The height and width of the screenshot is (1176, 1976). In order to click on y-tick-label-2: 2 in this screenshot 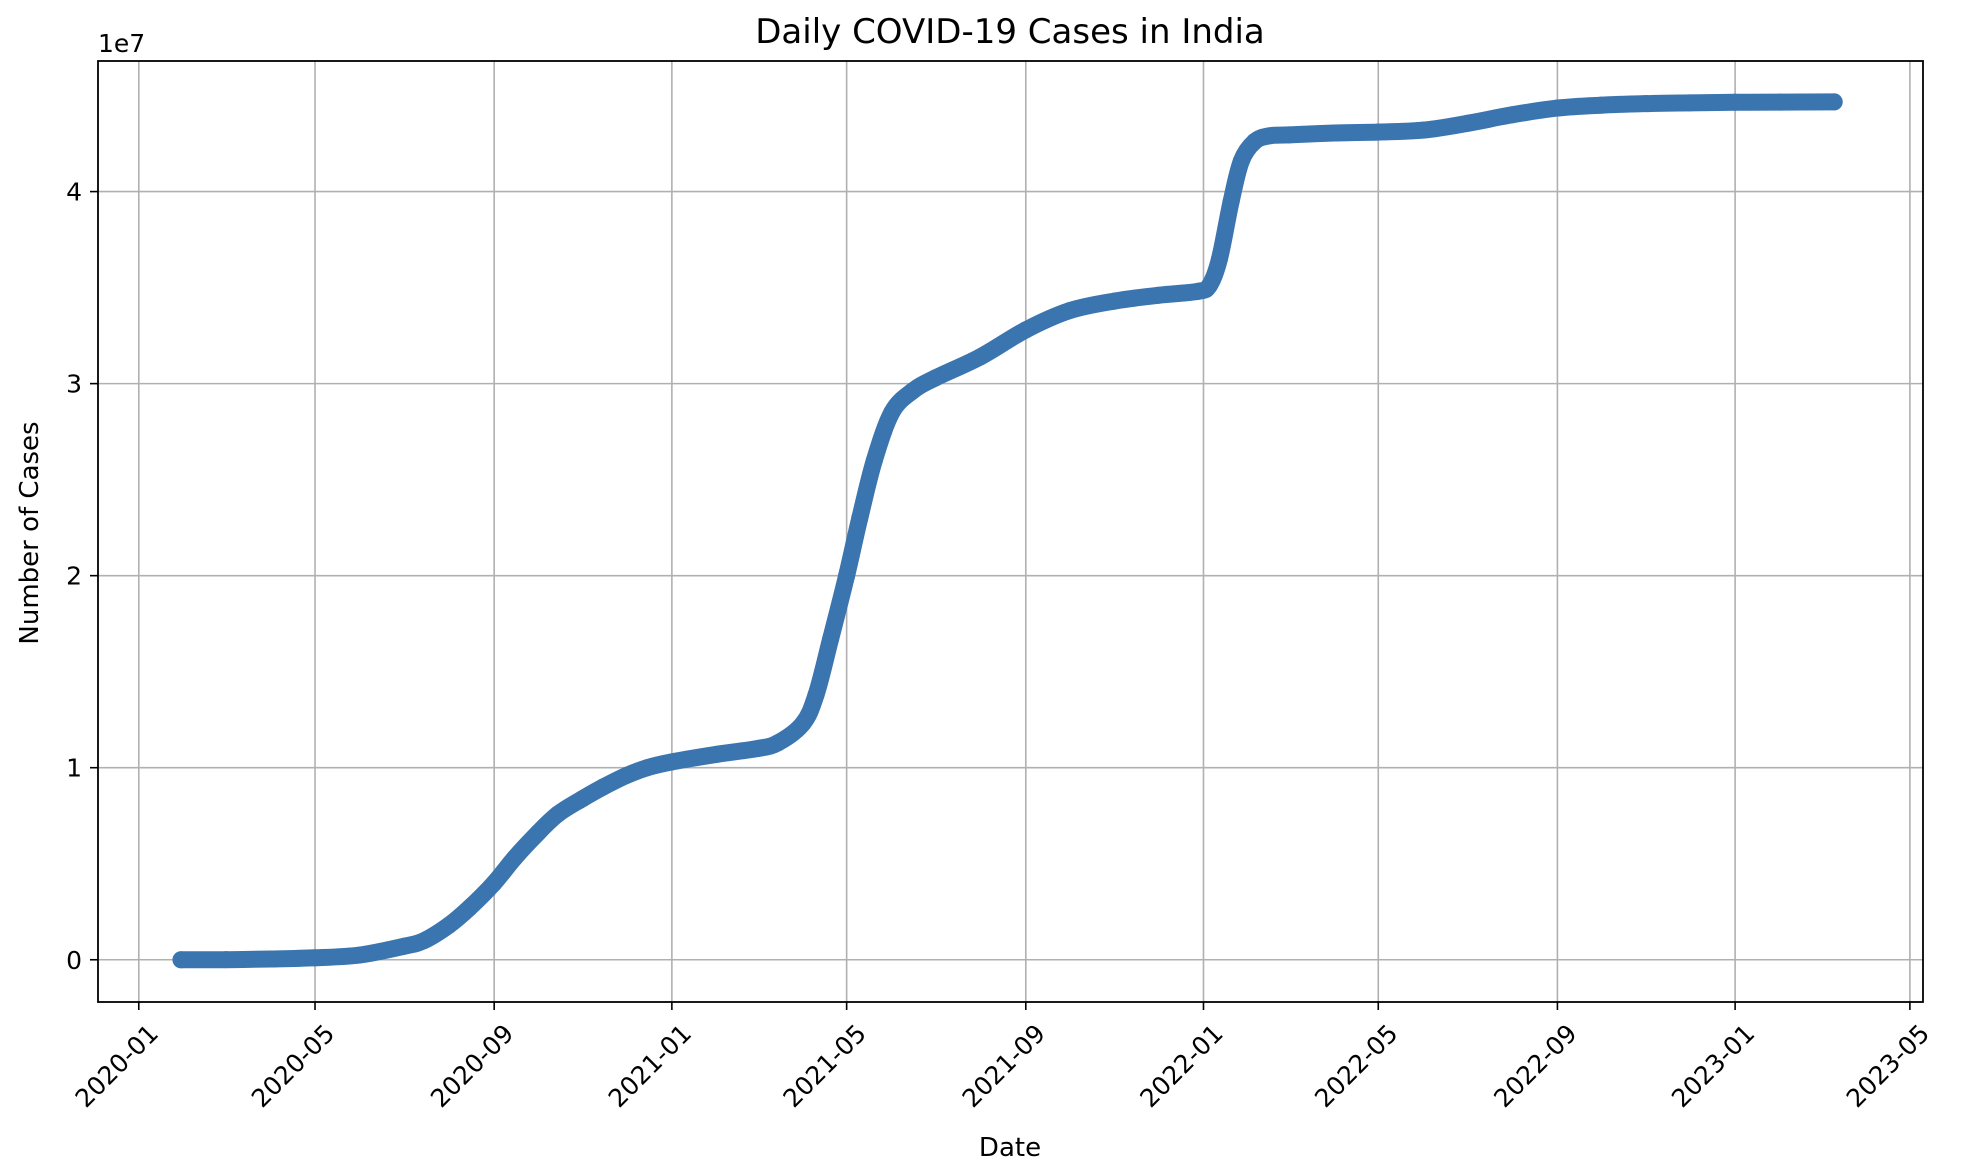, I will do `click(74, 576)`.